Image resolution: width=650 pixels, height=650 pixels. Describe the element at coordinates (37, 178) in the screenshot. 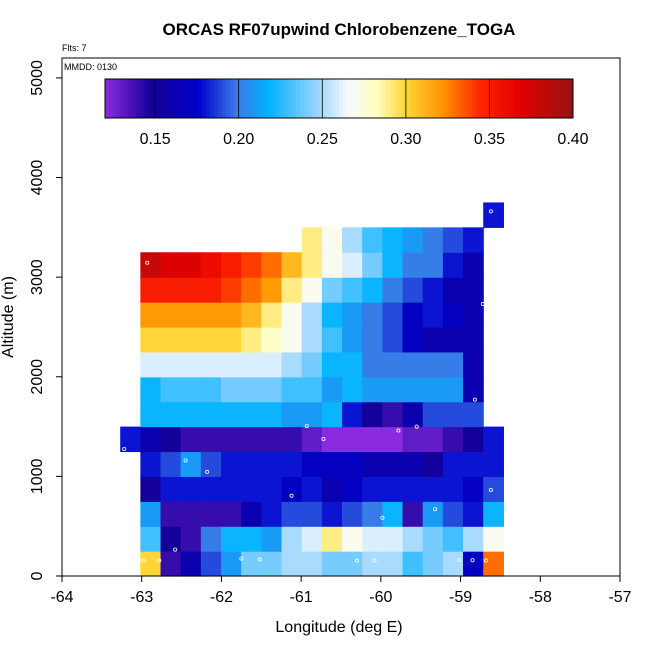

I see `y-tick-label: 4000` at that location.